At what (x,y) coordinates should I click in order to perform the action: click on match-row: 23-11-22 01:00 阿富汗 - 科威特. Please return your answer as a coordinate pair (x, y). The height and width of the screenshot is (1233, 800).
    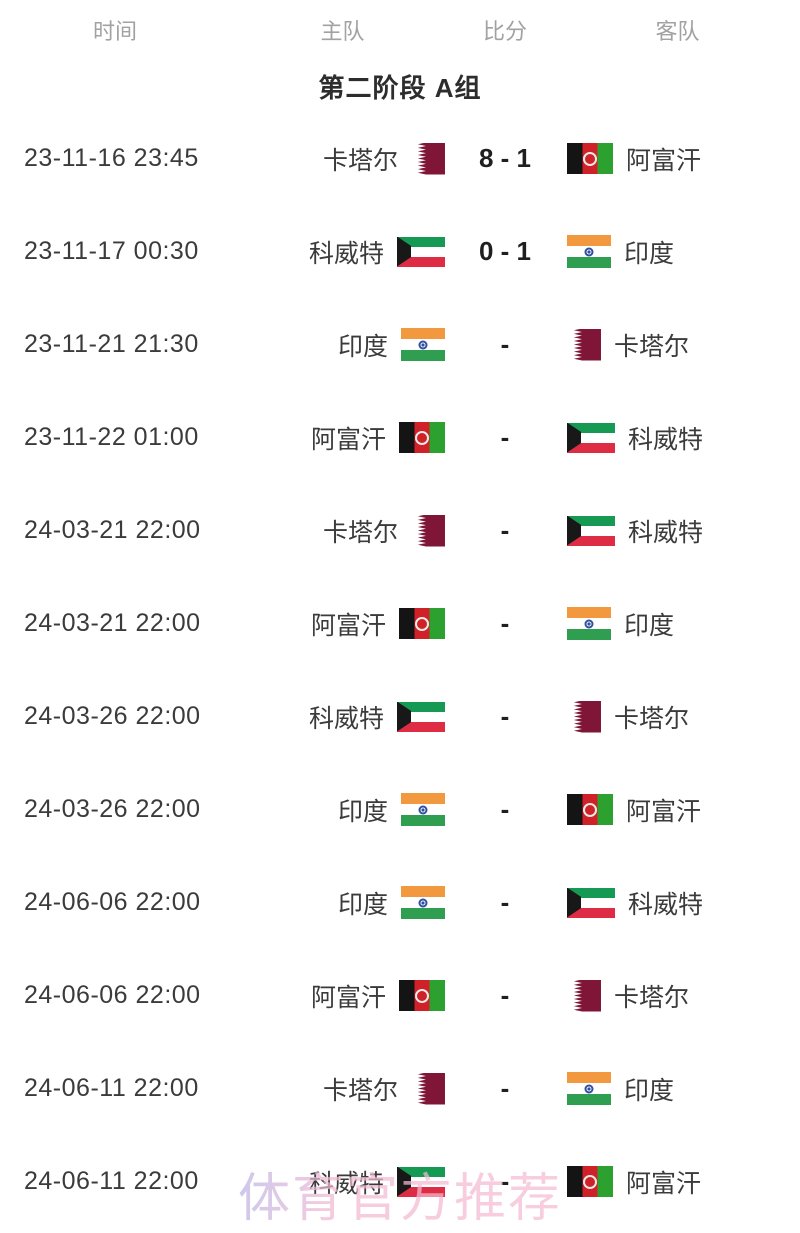
    Looking at the image, I should click on (400, 437).